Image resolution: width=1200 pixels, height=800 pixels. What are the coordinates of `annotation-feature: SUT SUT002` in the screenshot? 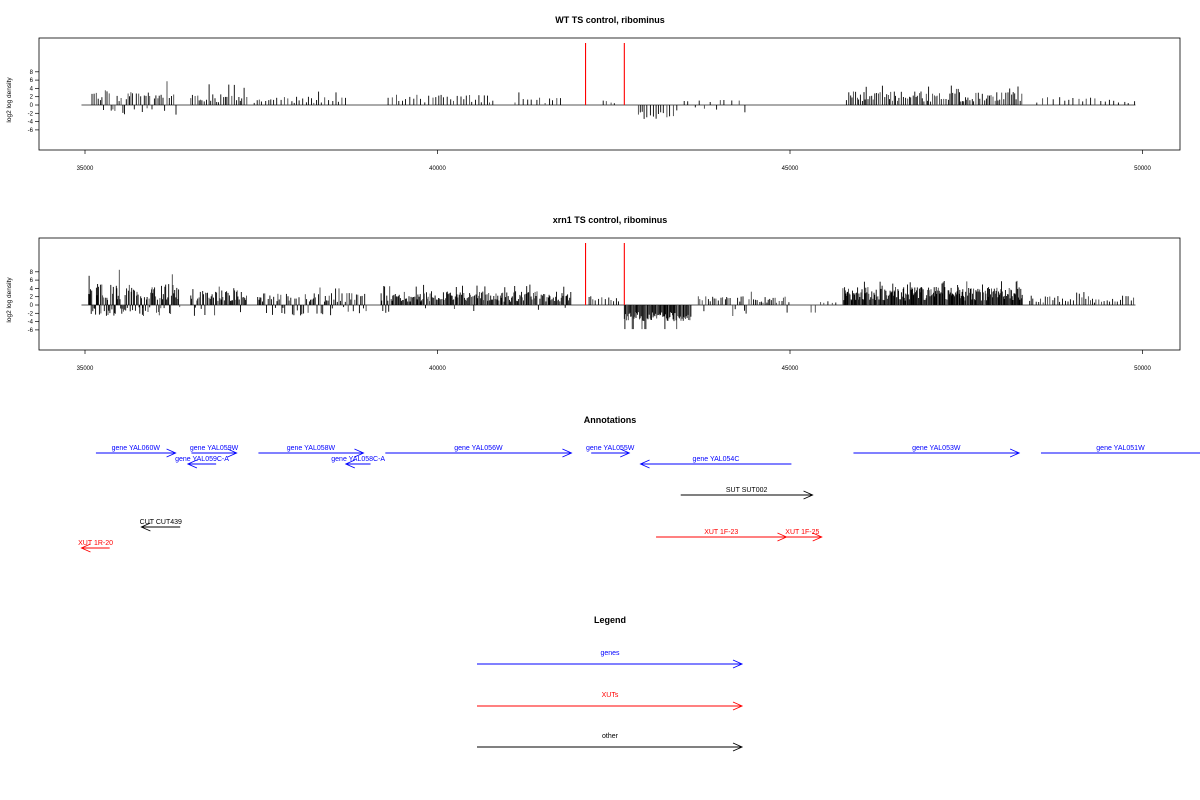 It's located at (747, 493).